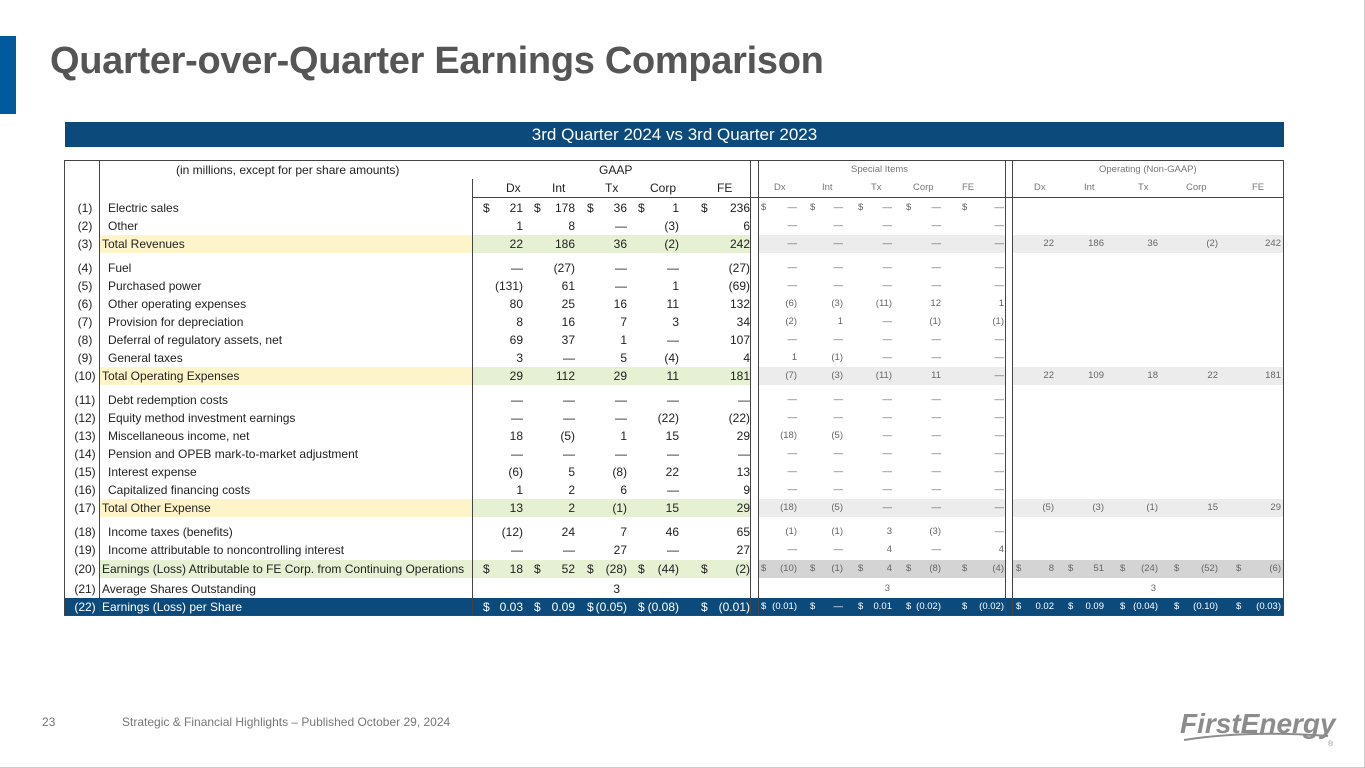  I want to click on row-band-eps, so click(674, 607).